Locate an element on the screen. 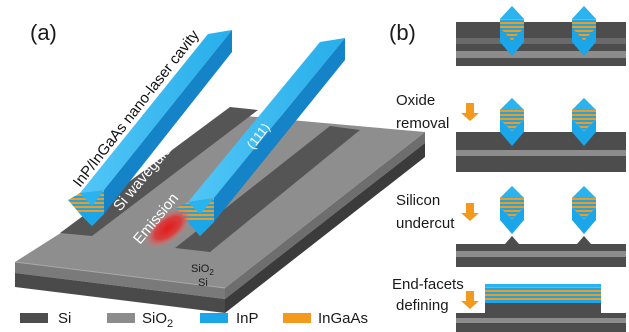 The width and height of the screenshot is (629, 332). cavity-left-side is located at coordinates (168, 122).